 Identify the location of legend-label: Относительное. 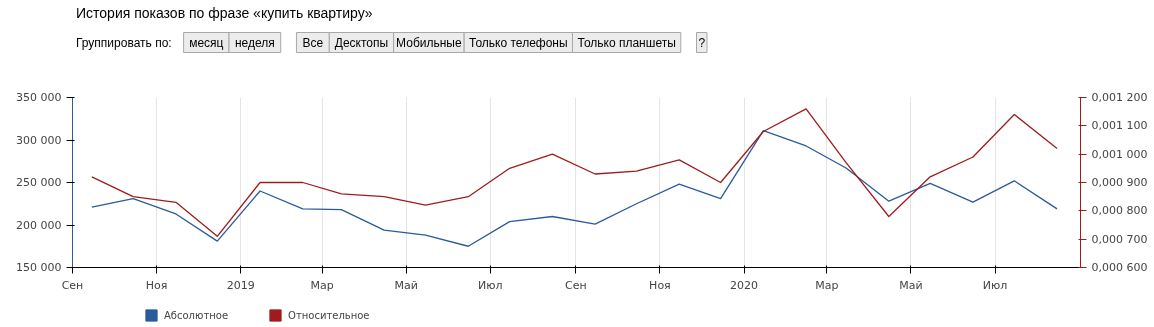
(329, 315).